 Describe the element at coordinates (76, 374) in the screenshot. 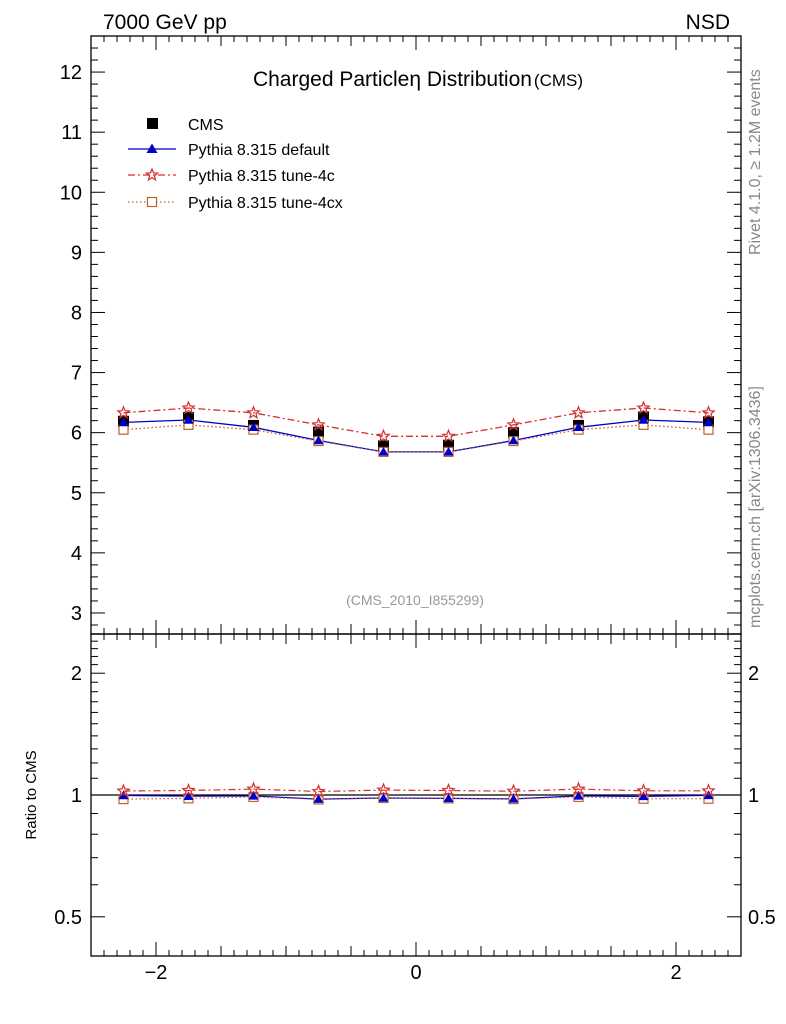

I see `y-tick-label: 7` at that location.